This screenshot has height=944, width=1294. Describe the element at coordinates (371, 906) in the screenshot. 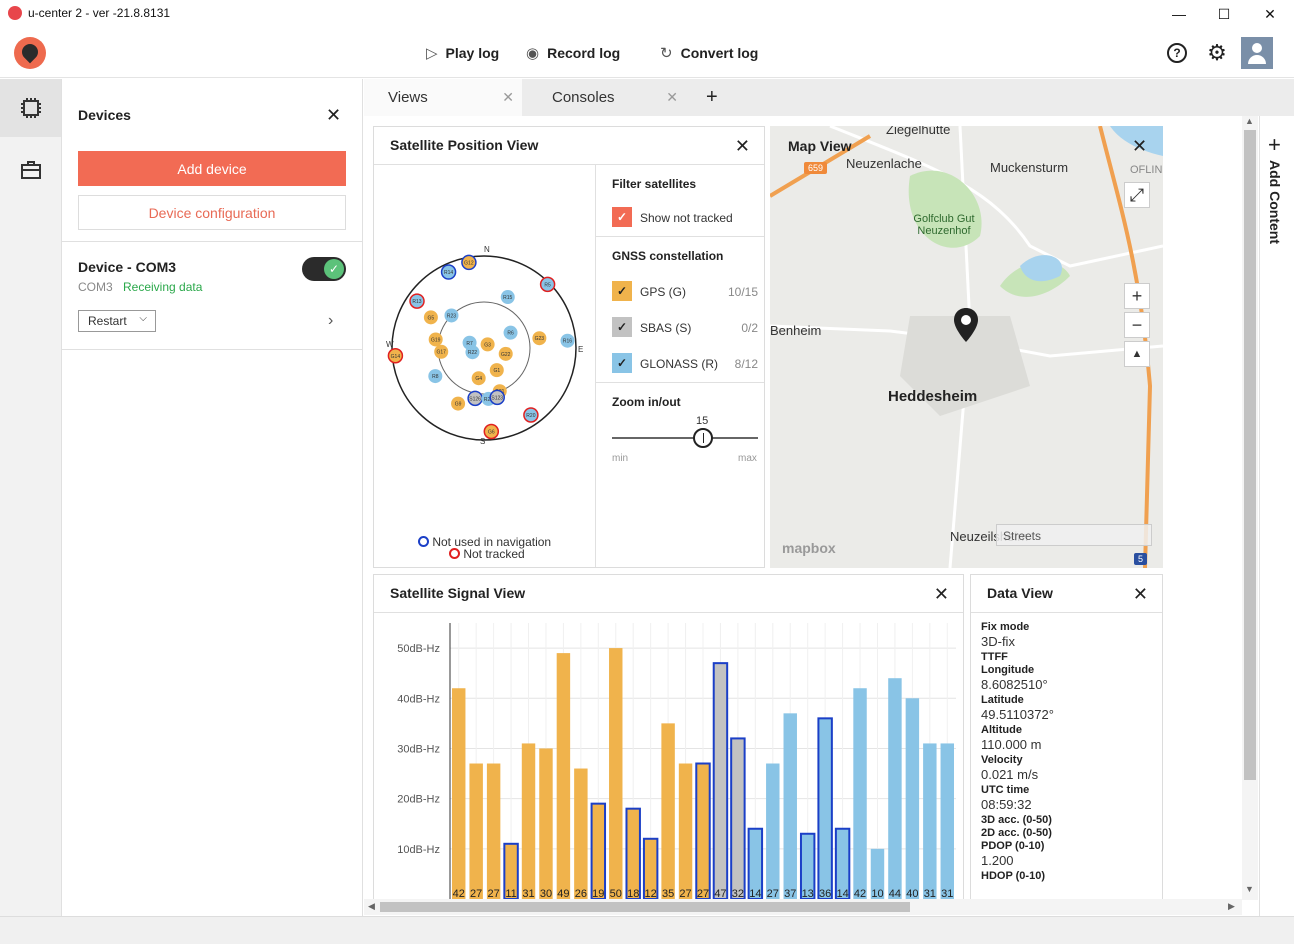

I see `scroll-left-icon: ◀` at that location.